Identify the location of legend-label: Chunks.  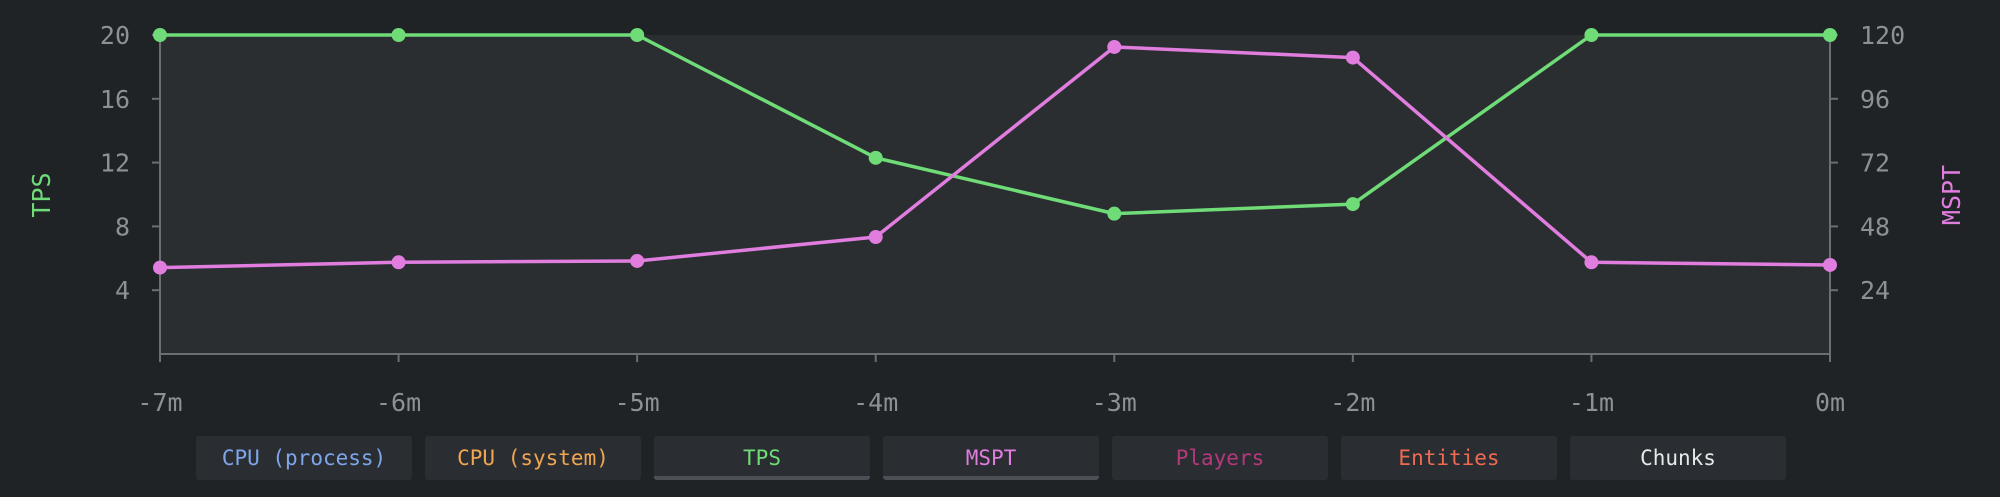
(1678, 458).